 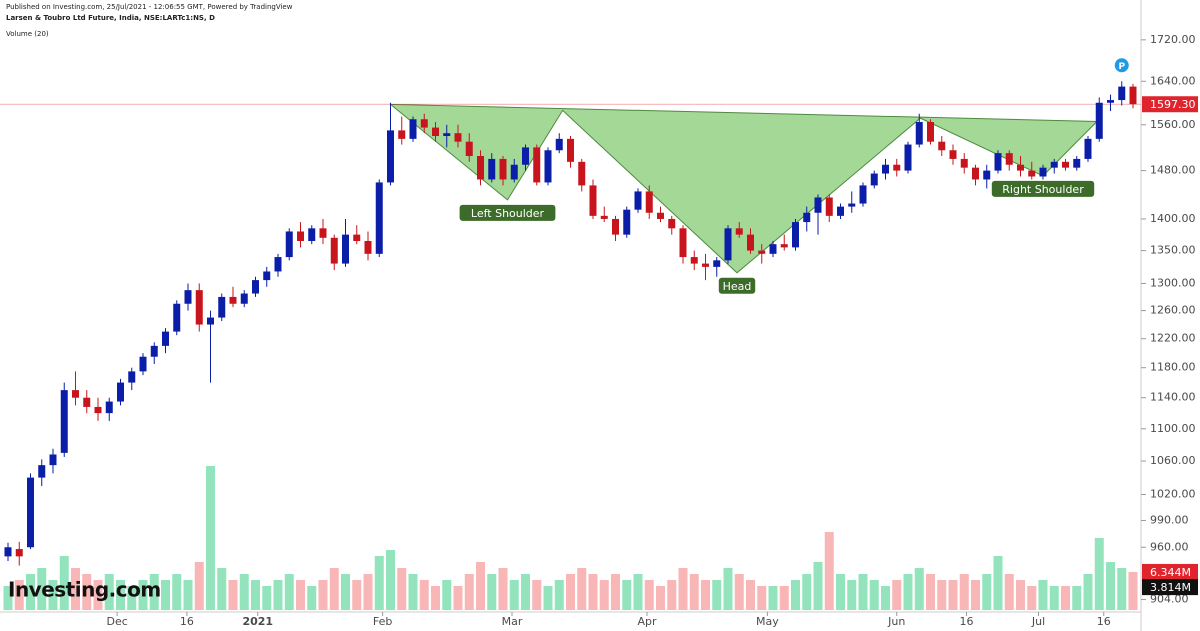 I want to click on y-tick-label: 1060.00, so click(x=1173, y=460).